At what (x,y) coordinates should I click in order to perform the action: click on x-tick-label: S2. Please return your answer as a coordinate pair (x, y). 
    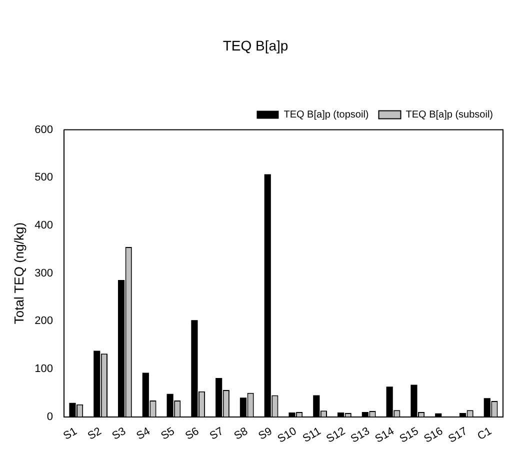
    Looking at the image, I should click on (95, 433).